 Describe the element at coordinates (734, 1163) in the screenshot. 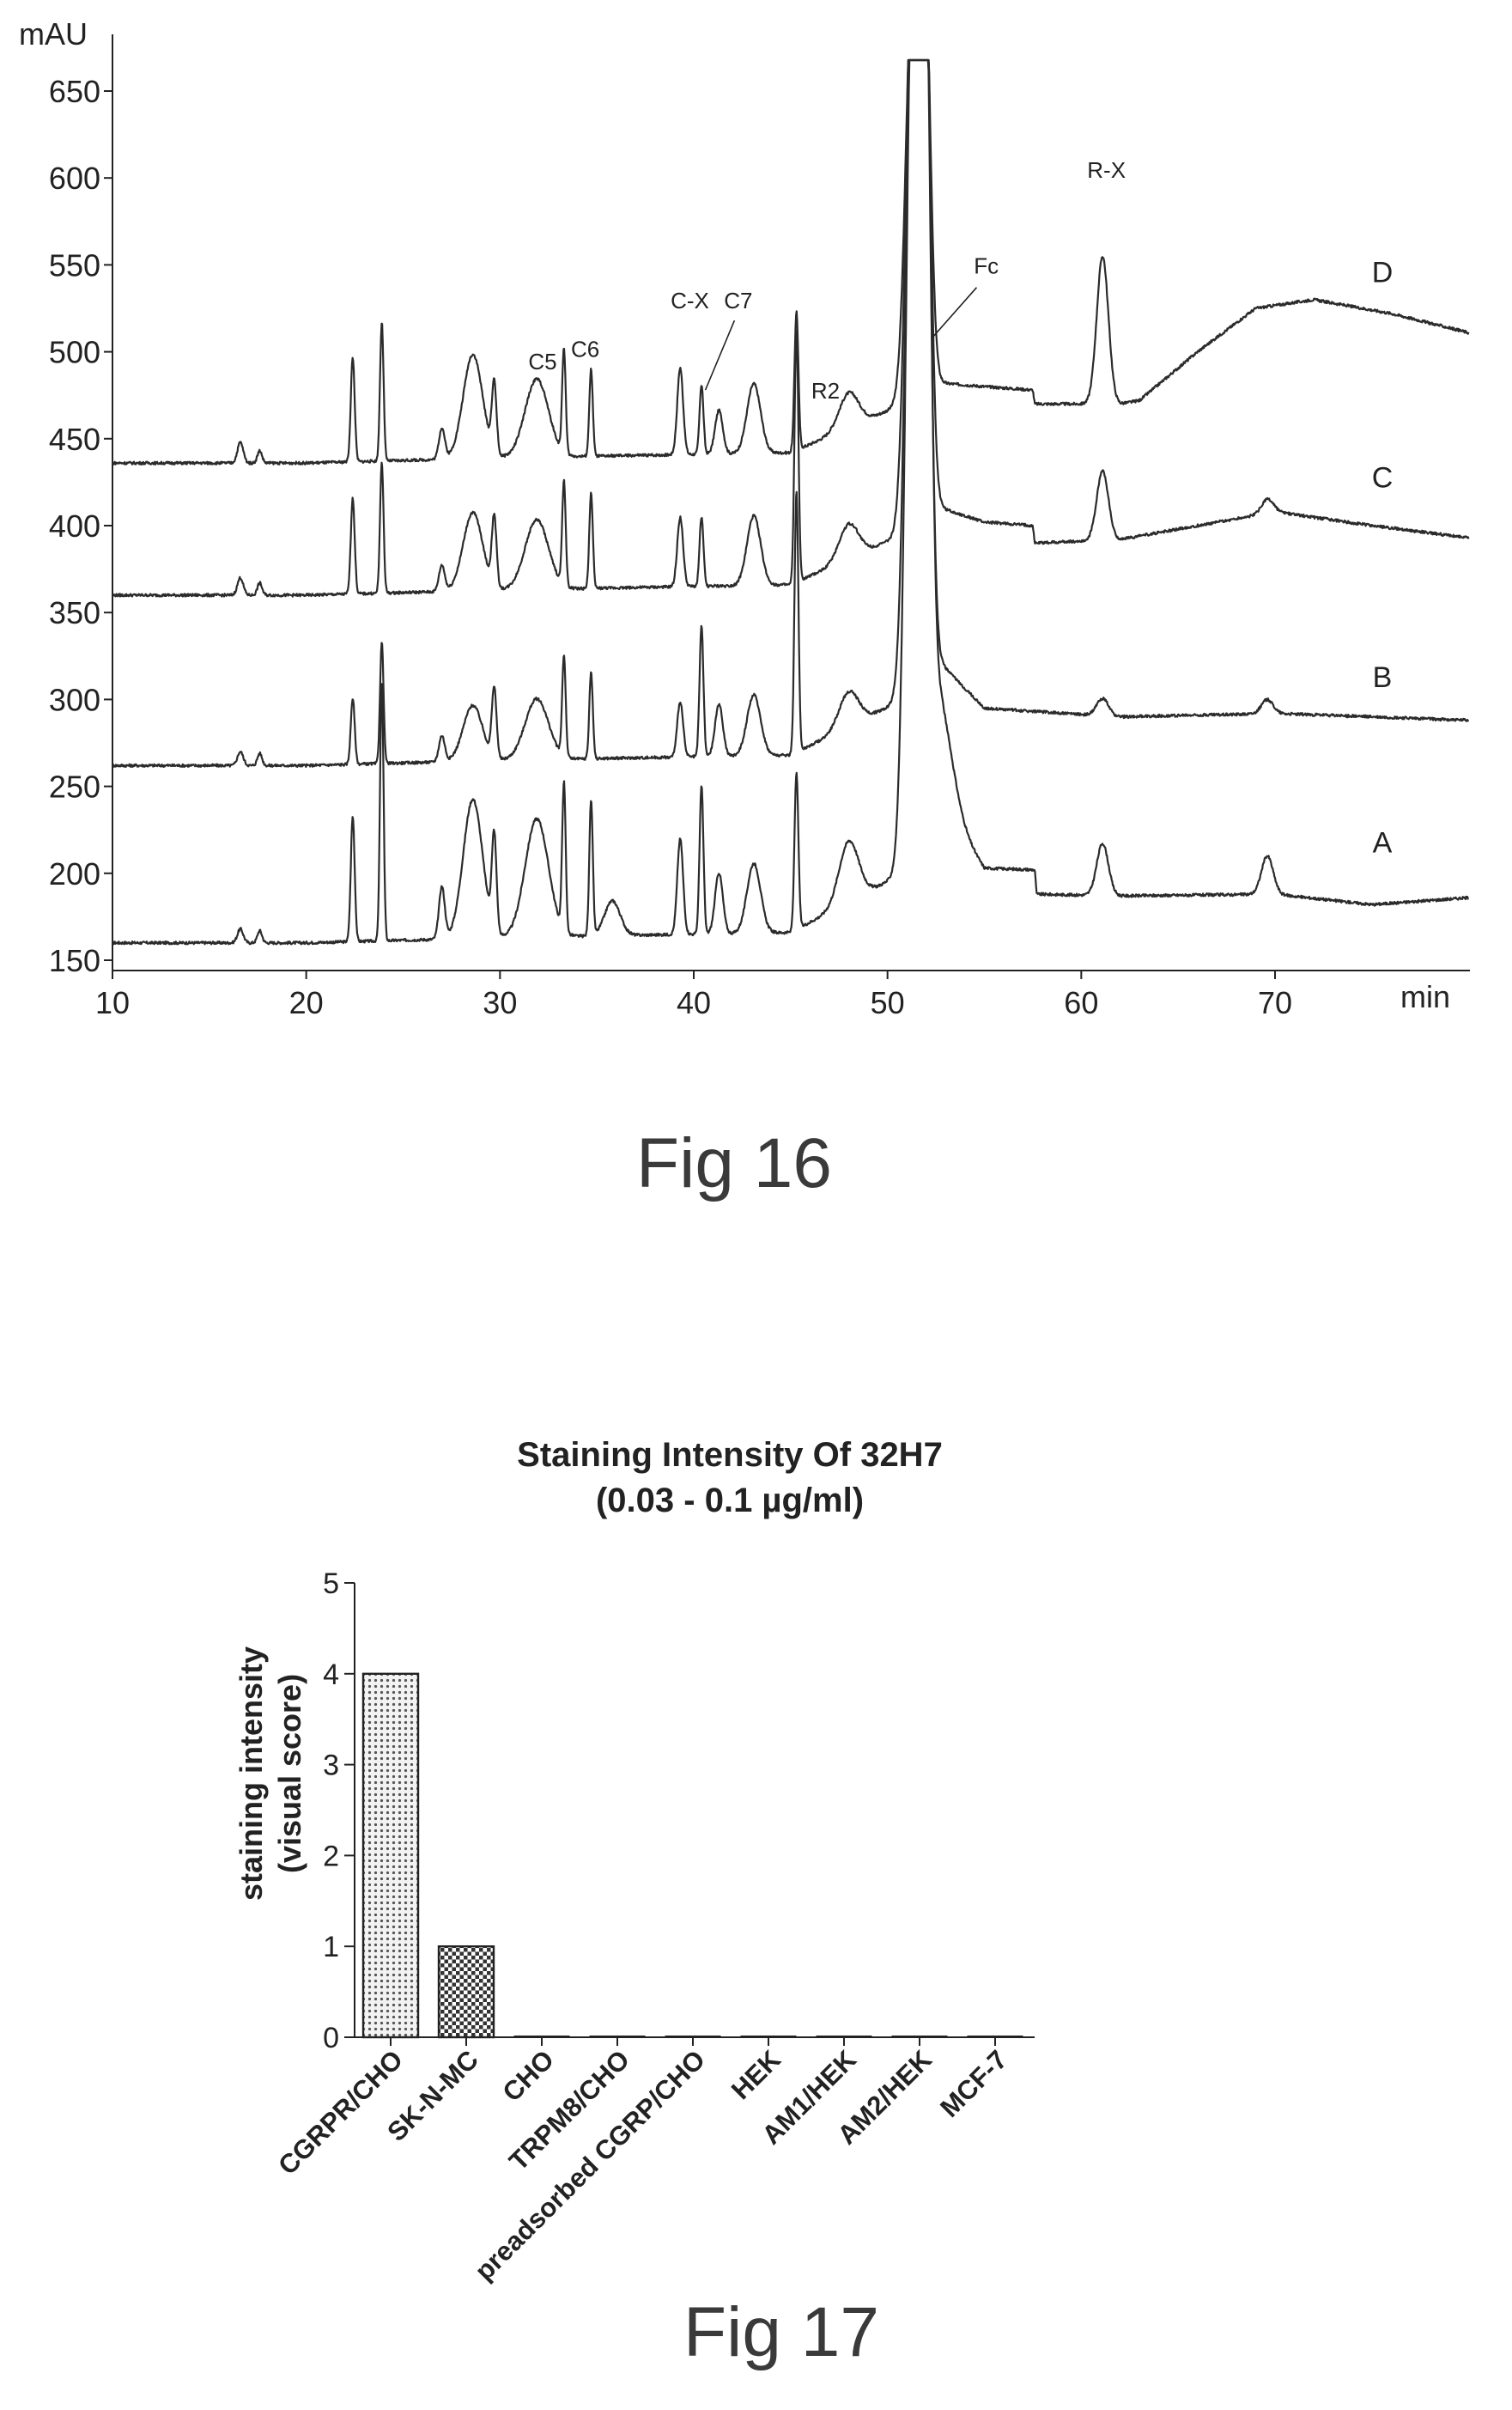

I see `fig16-caption: Fig 16` at that location.